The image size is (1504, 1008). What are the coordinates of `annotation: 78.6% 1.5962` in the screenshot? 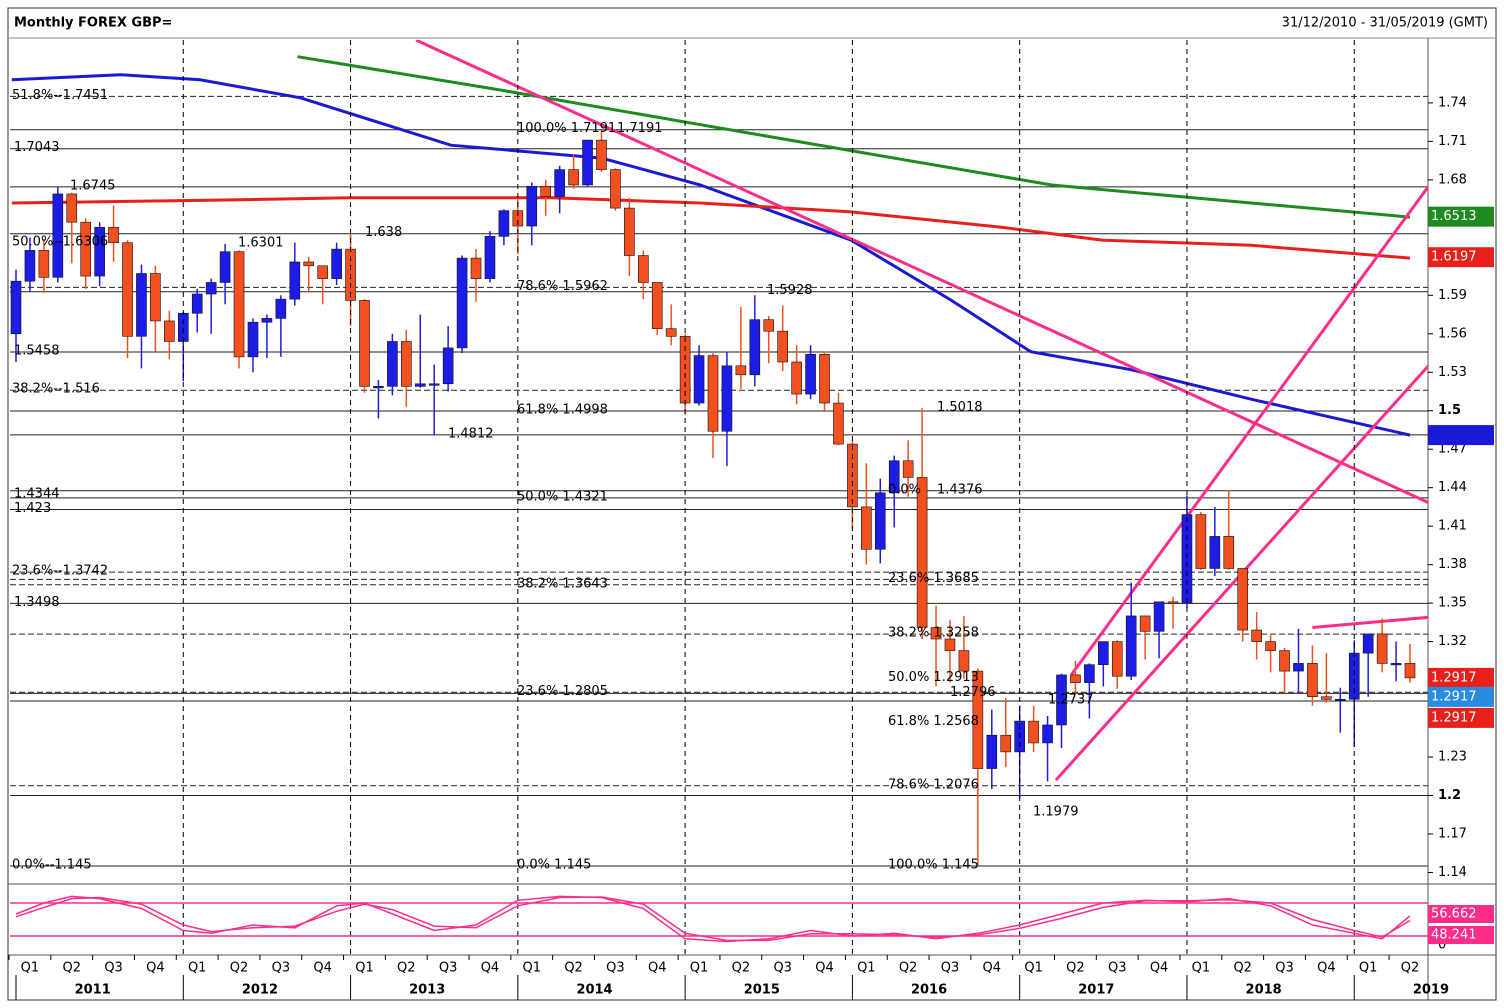 It's located at (562, 286).